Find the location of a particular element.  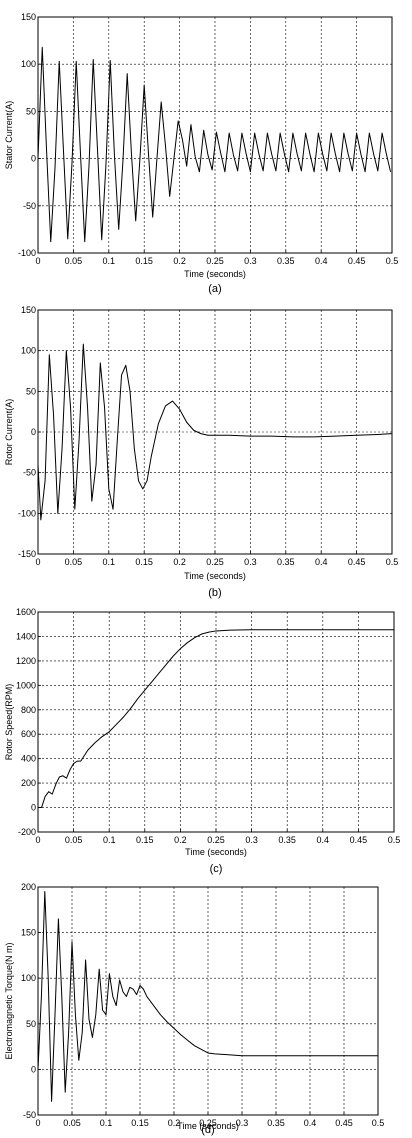

y-tick-label: 1200 is located at coordinates (26, 661).